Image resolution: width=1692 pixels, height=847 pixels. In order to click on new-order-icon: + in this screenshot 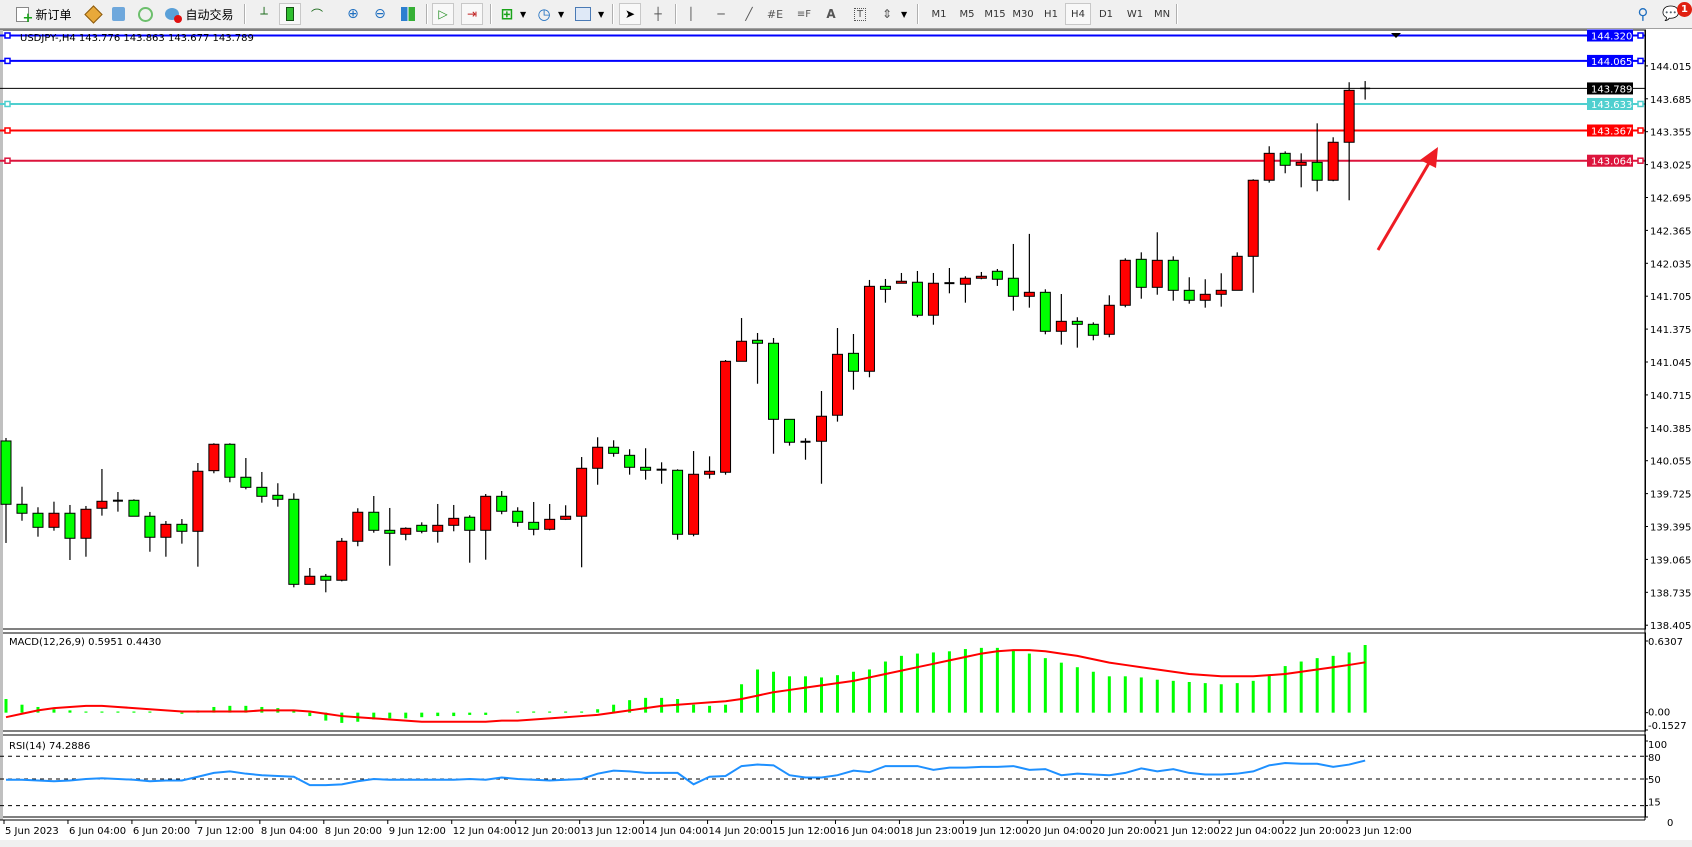, I will do `click(24, 15)`.